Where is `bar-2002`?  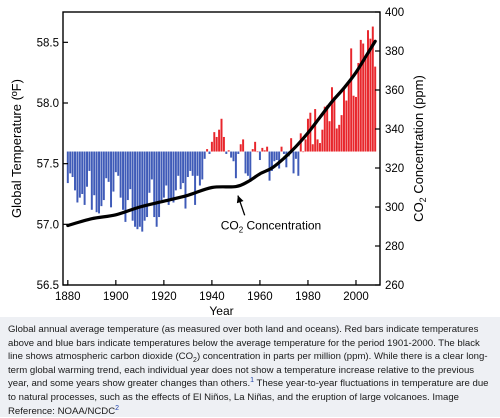 bar-2002 is located at coordinates (360, 95).